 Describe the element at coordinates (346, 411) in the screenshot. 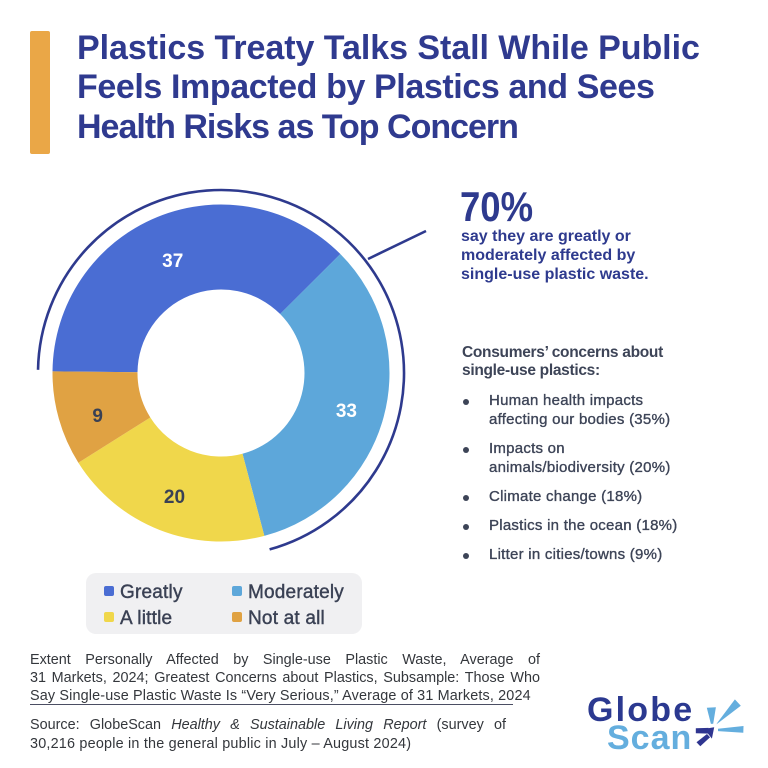

I see `svg-text: 33` at that location.